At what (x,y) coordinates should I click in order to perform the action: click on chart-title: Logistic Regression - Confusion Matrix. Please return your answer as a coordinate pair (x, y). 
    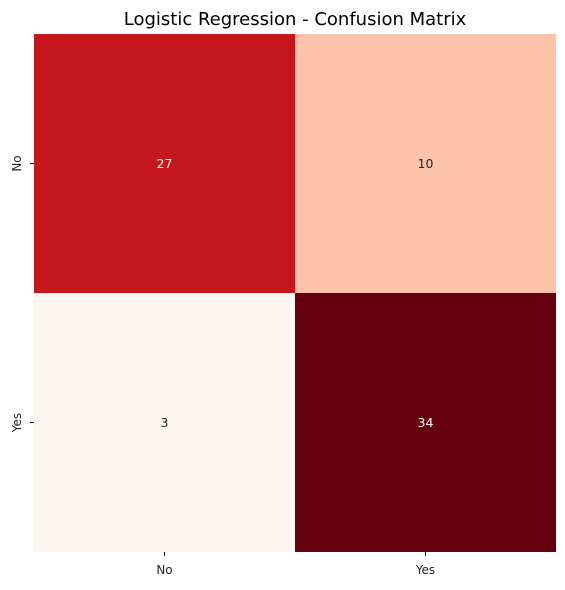
    Looking at the image, I should click on (295, 19).